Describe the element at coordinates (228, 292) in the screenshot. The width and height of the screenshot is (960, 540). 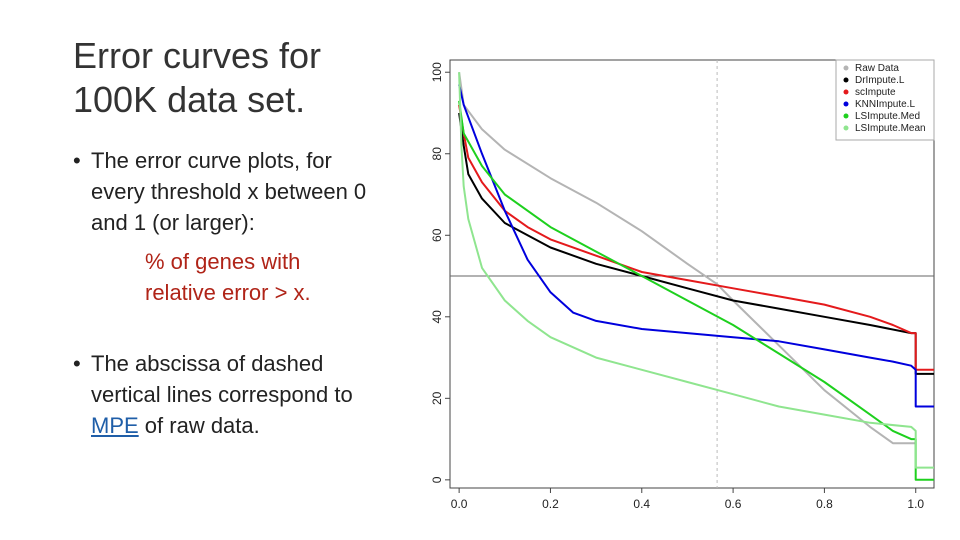
I see `definition-line: relative error > x.` at that location.